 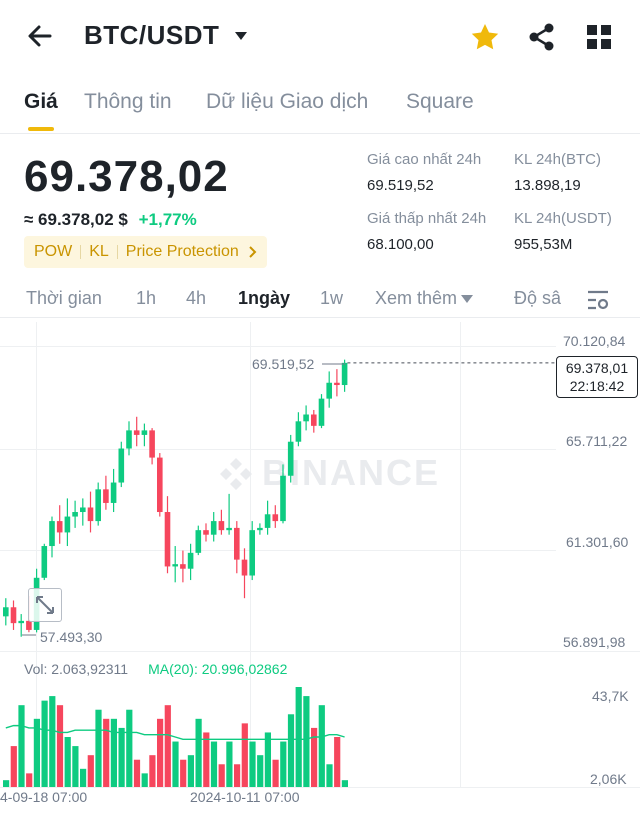 I want to click on volume-axis-label: 43,7K, so click(x=610, y=696).